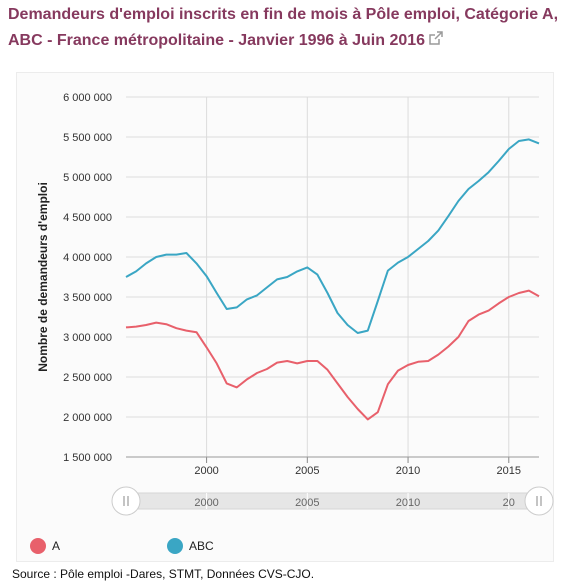 The height and width of the screenshot is (583, 574). Describe the element at coordinates (201, 546) in the screenshot. I see `legend-label-abc: ABC` at that location.